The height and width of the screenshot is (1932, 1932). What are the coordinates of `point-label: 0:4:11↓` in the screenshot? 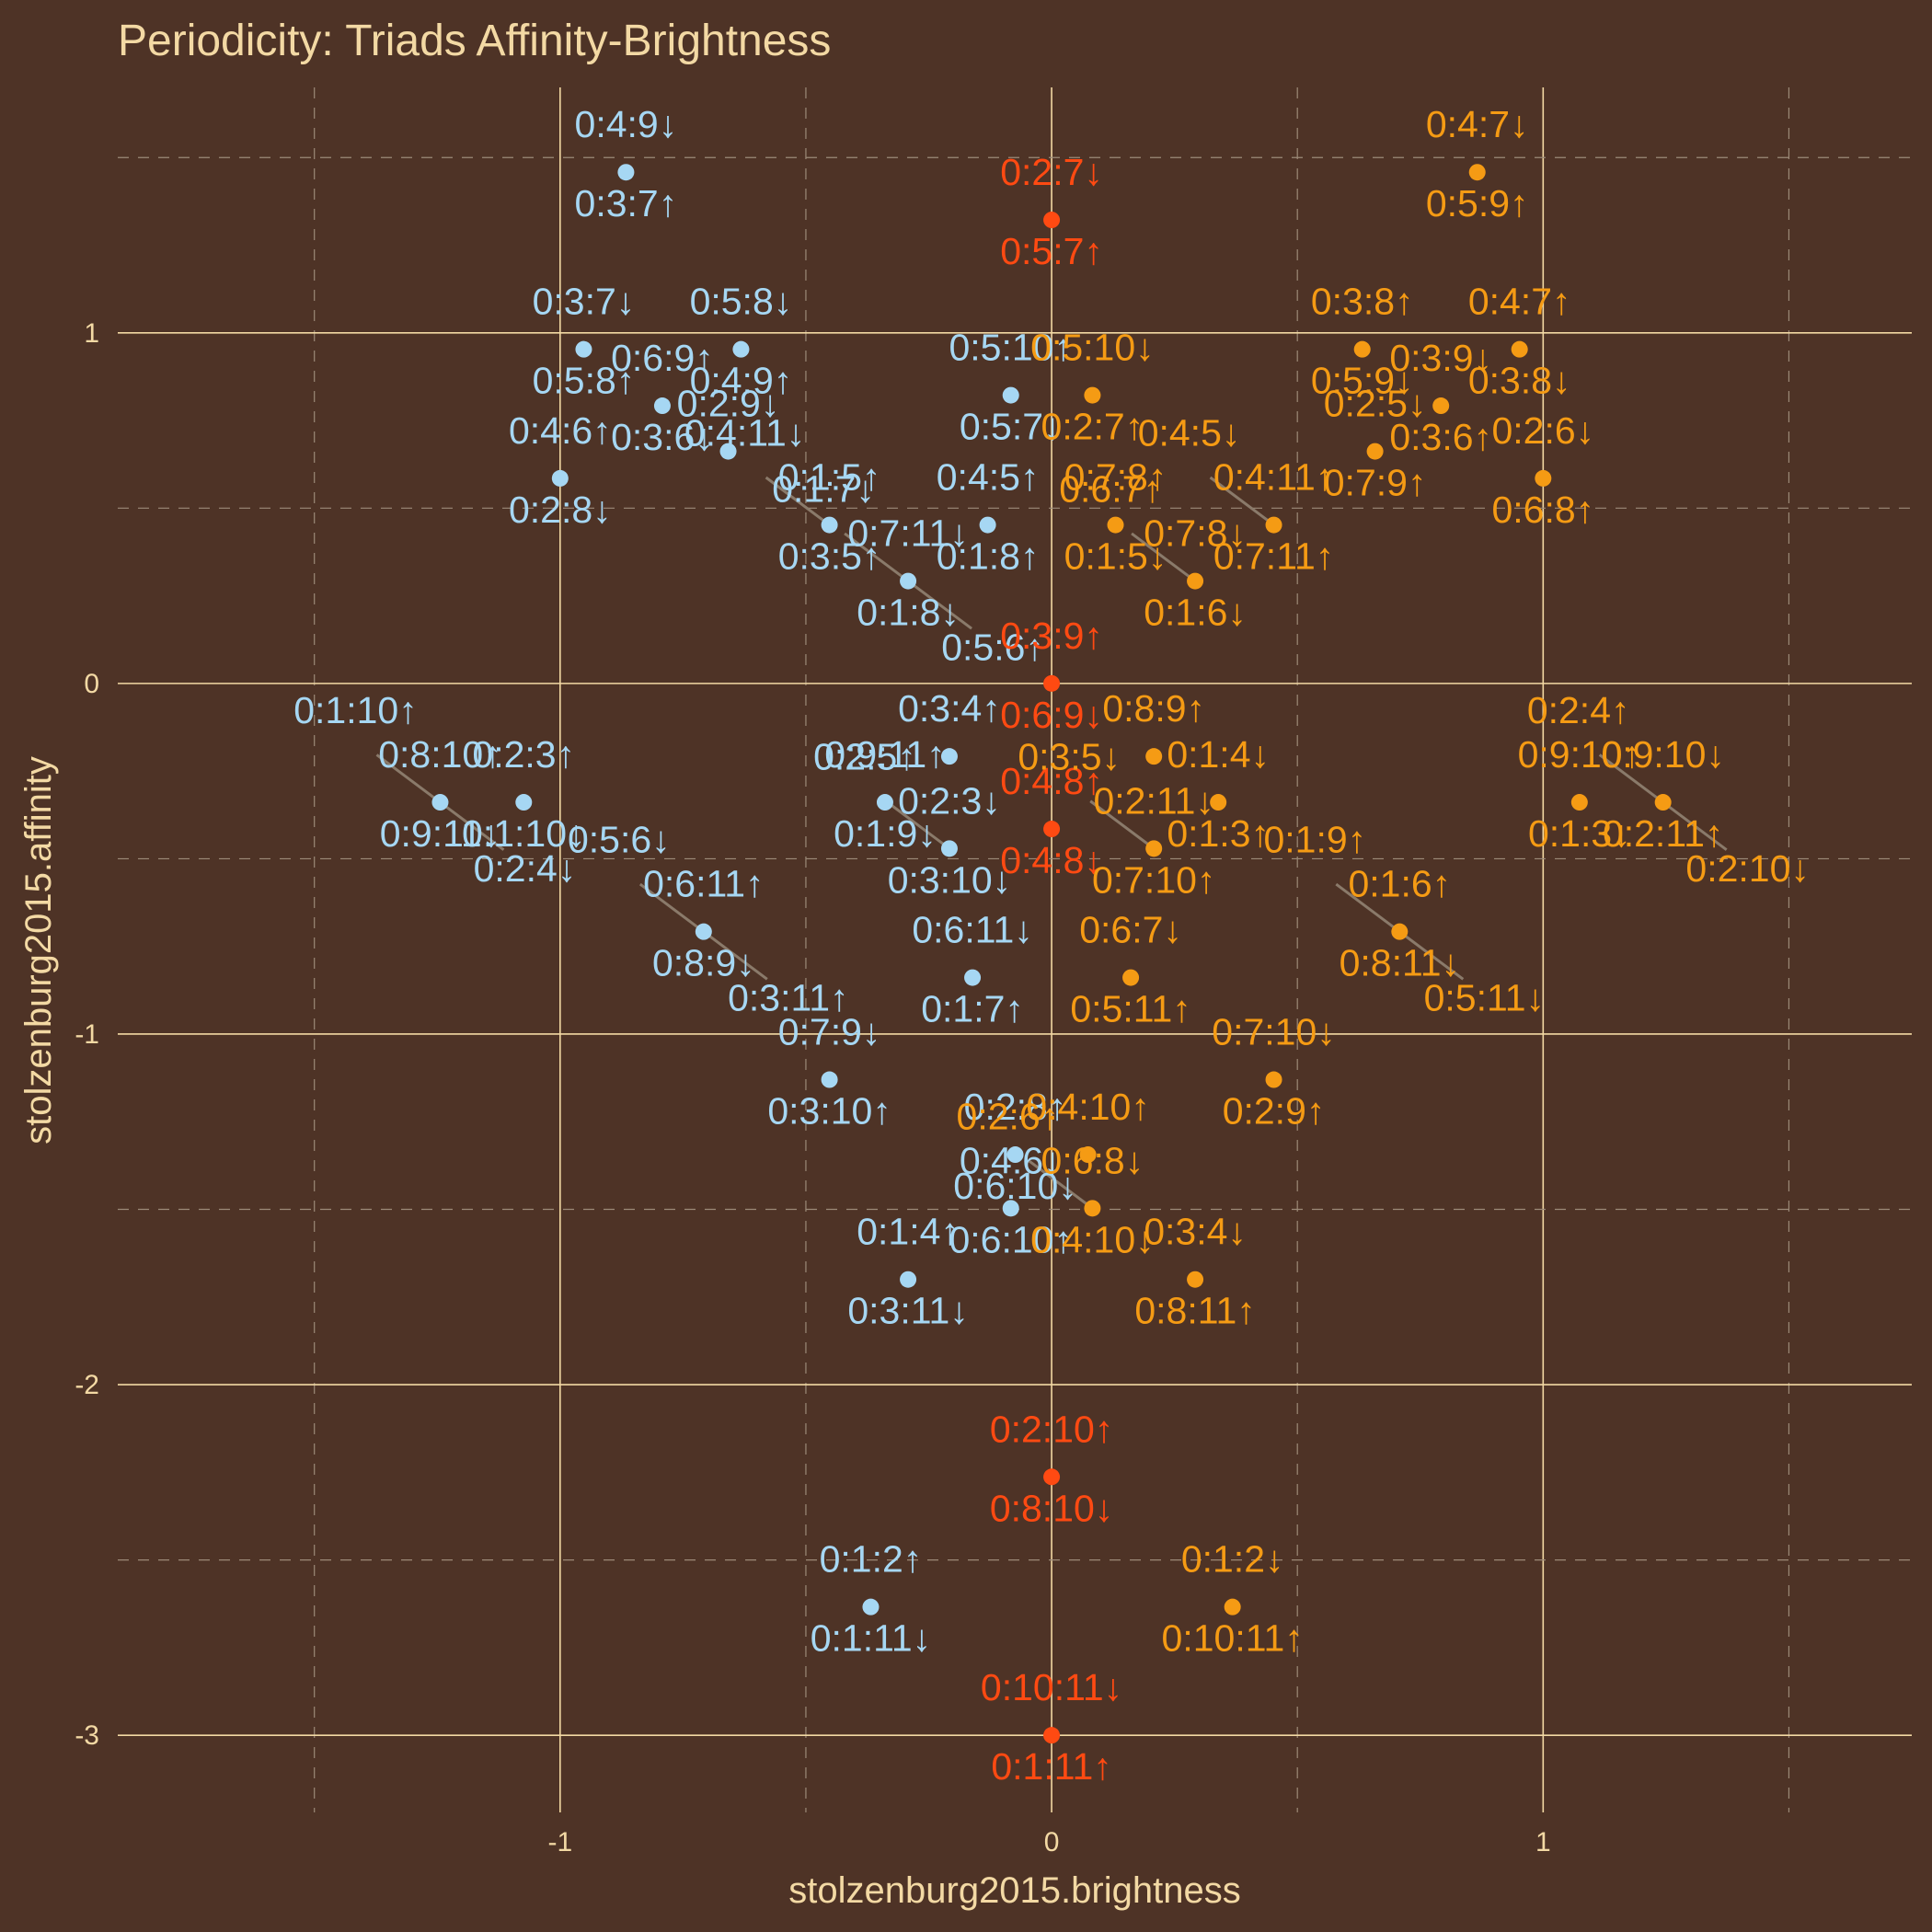 It's located at (744, 433).